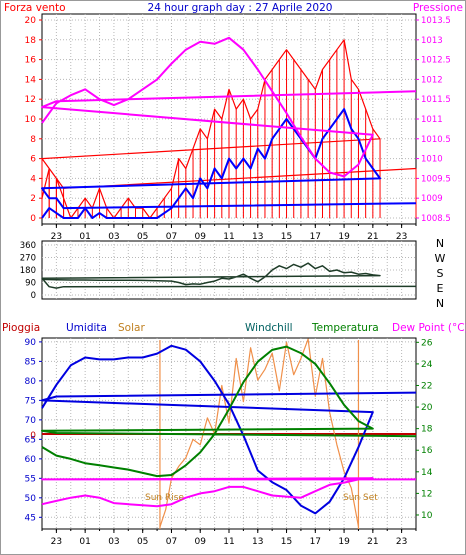 This screenshot has width=466, height=555. Describe the element at coordinates (31, 499) in the screenshot. I see `humidity-tick-label: 50` at that location.